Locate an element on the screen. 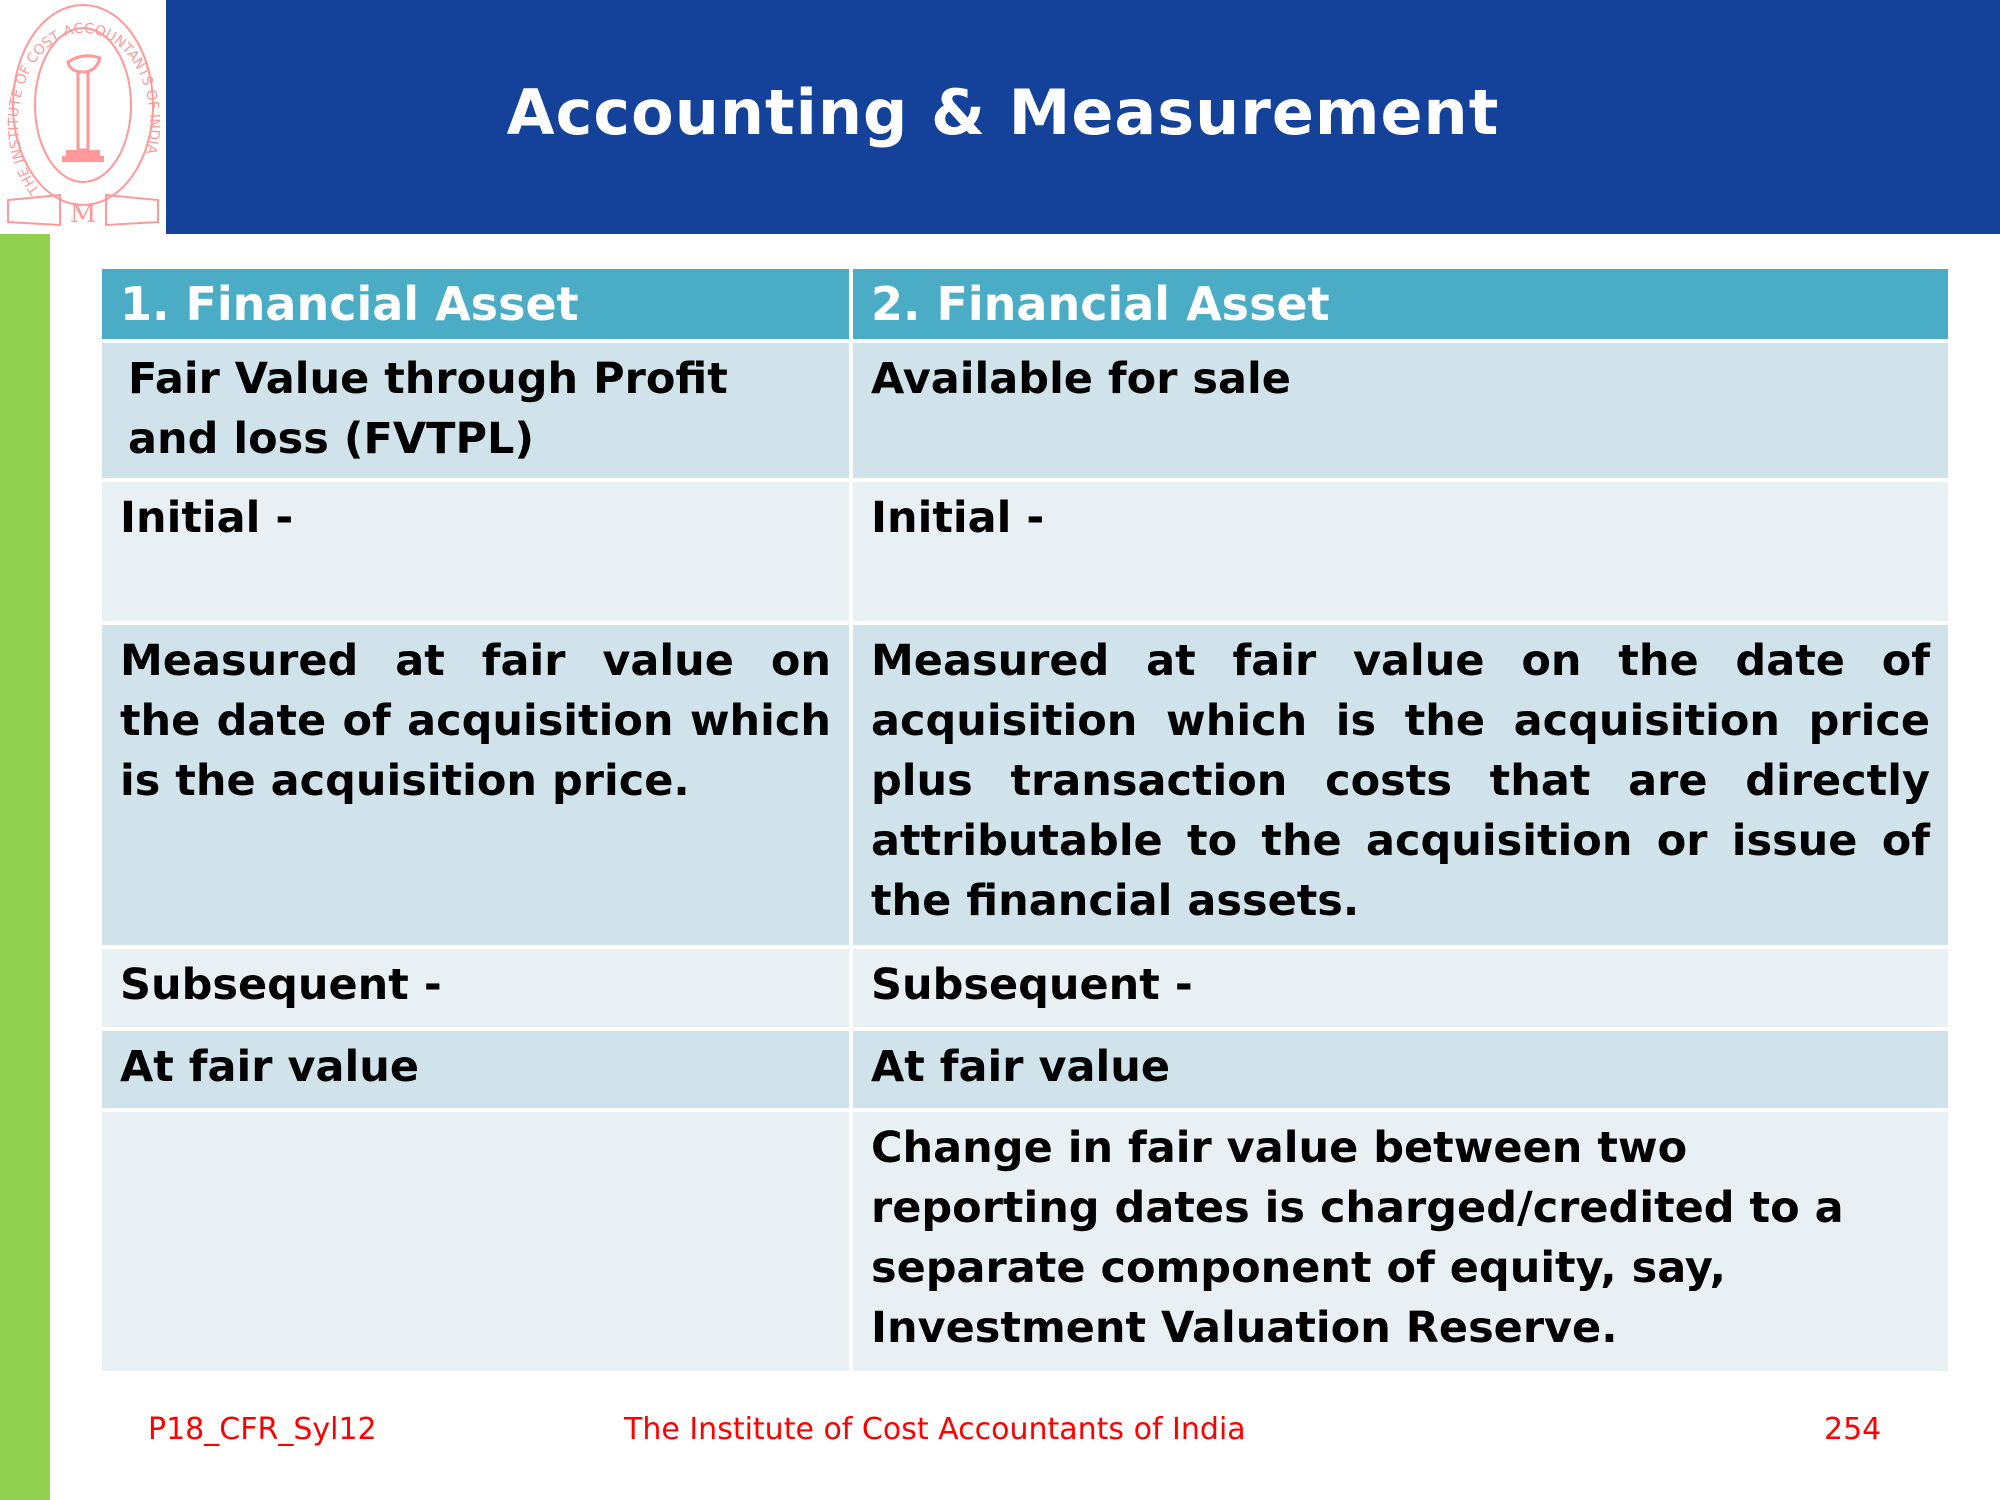  table-row: Subsequent - Subsequent - is located at coordinates (1025, 988).